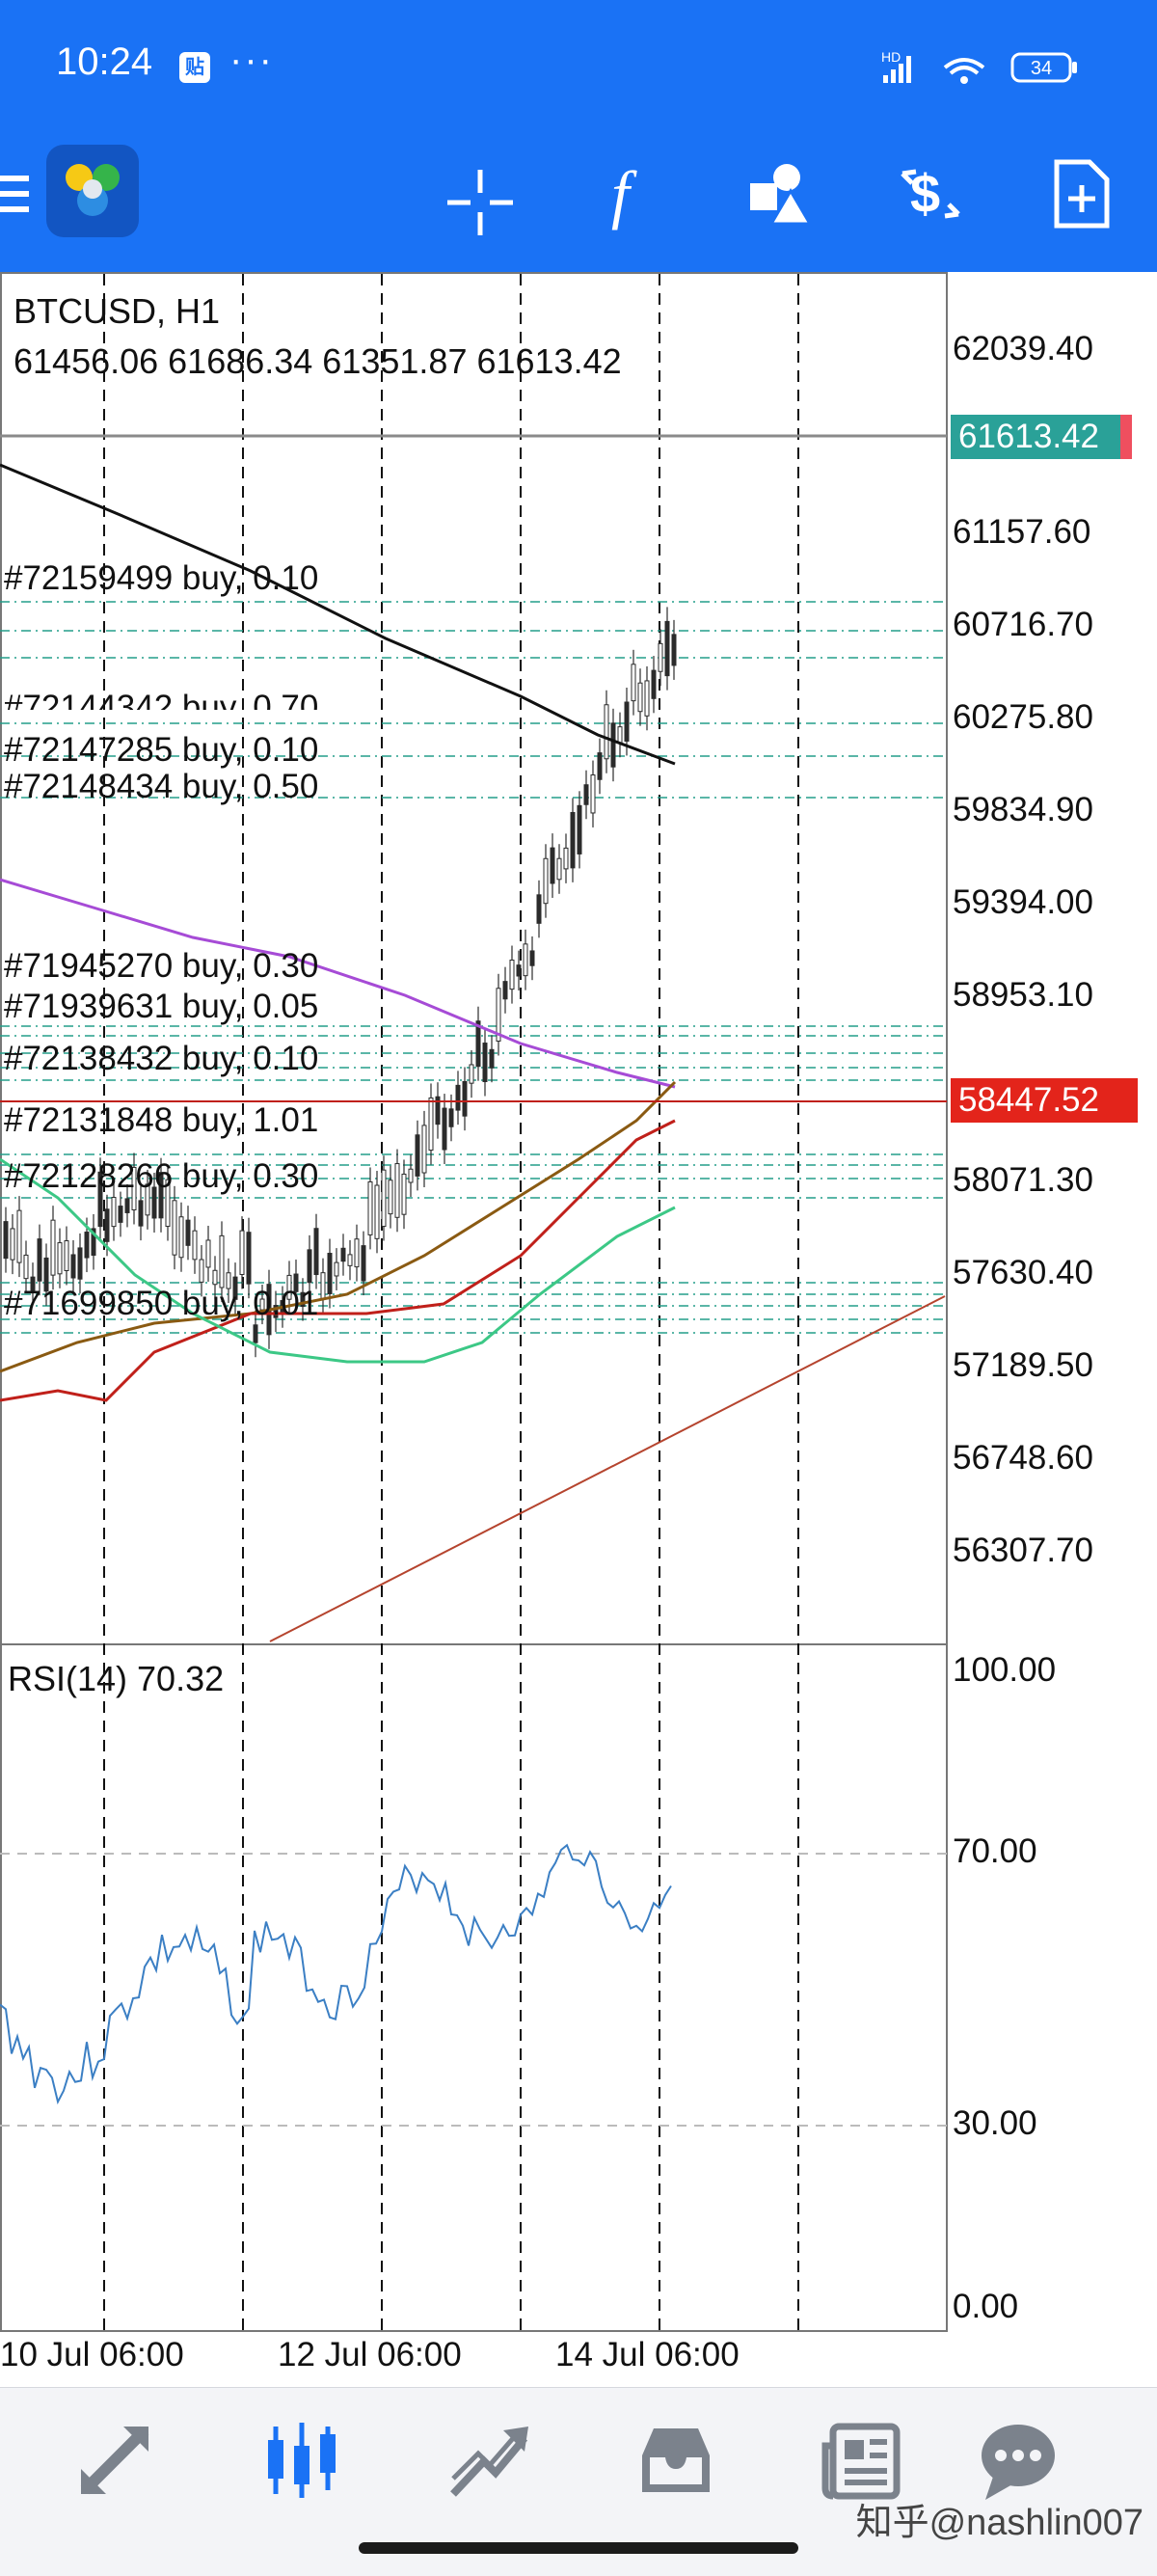 This screenshot has height=2576, width=1157. What do you see at coordinates (488, 2460) in the screenshot?
I see `trade-icon` at bounding box center [488, 2460].